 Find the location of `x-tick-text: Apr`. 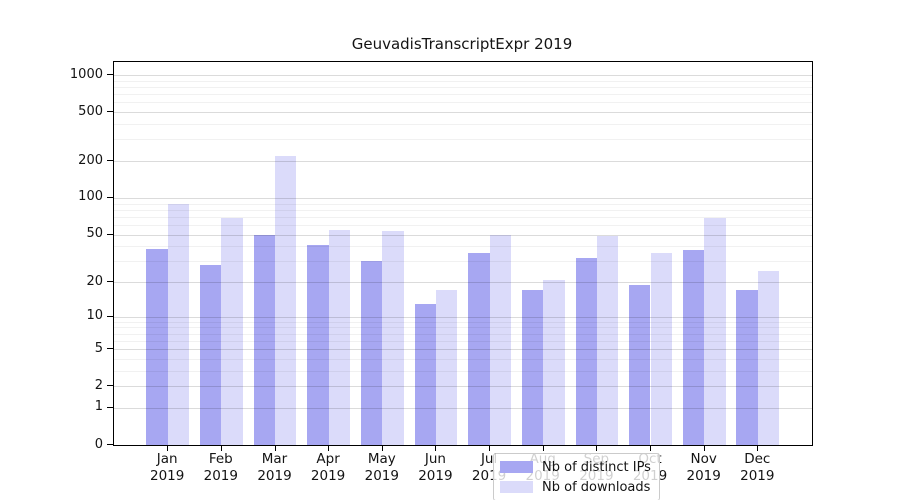

x-tick-text: Apr is located at coordinates (328, 459).